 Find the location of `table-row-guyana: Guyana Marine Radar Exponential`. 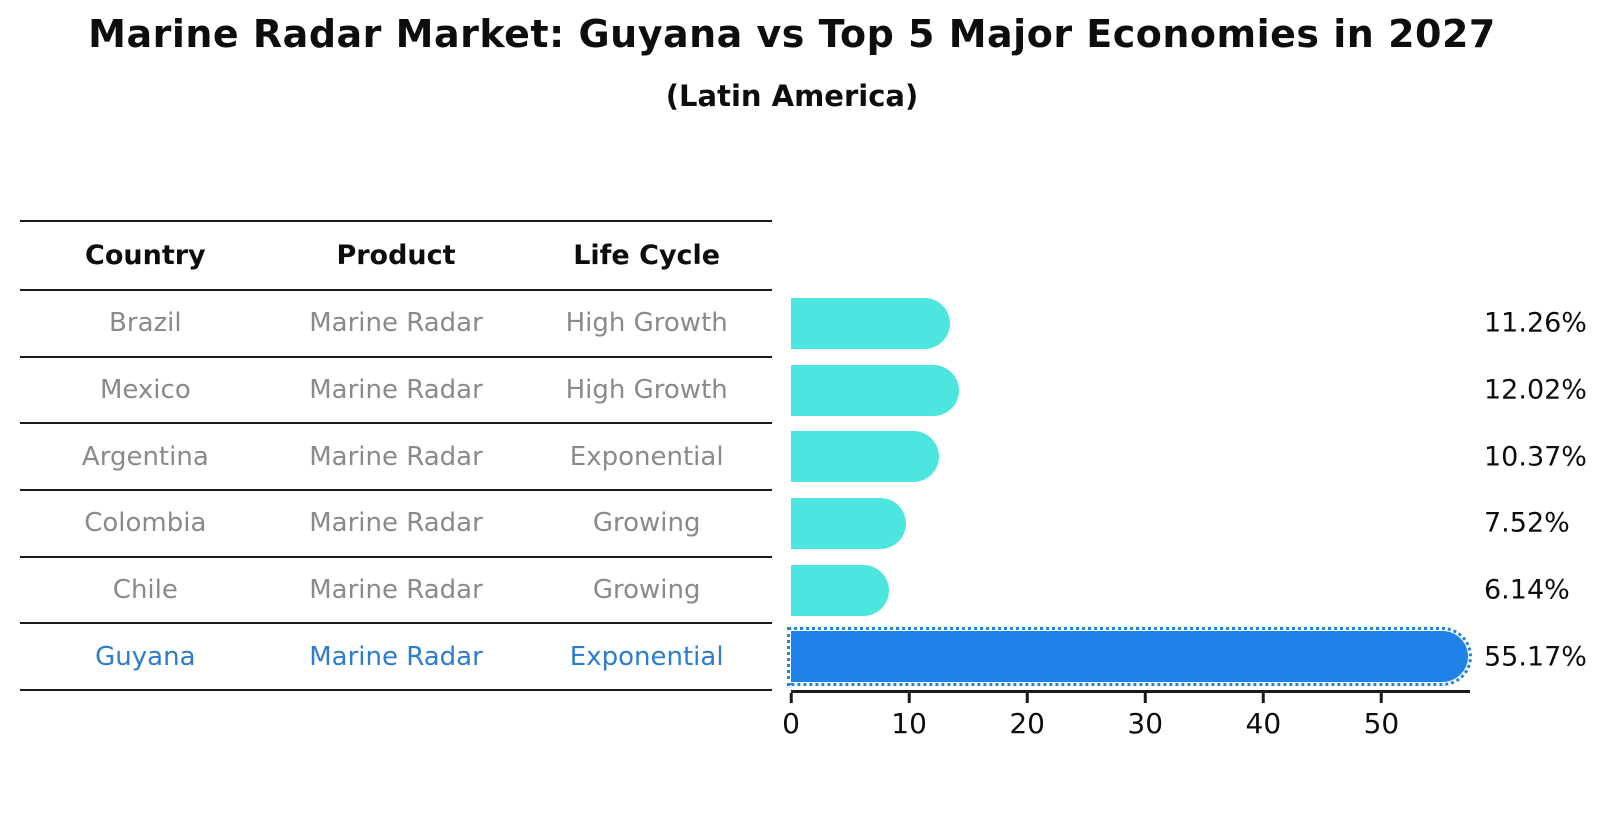

table-row-guyana: Guyana Marine Radar Exponential is located at coordinates (396, 658).